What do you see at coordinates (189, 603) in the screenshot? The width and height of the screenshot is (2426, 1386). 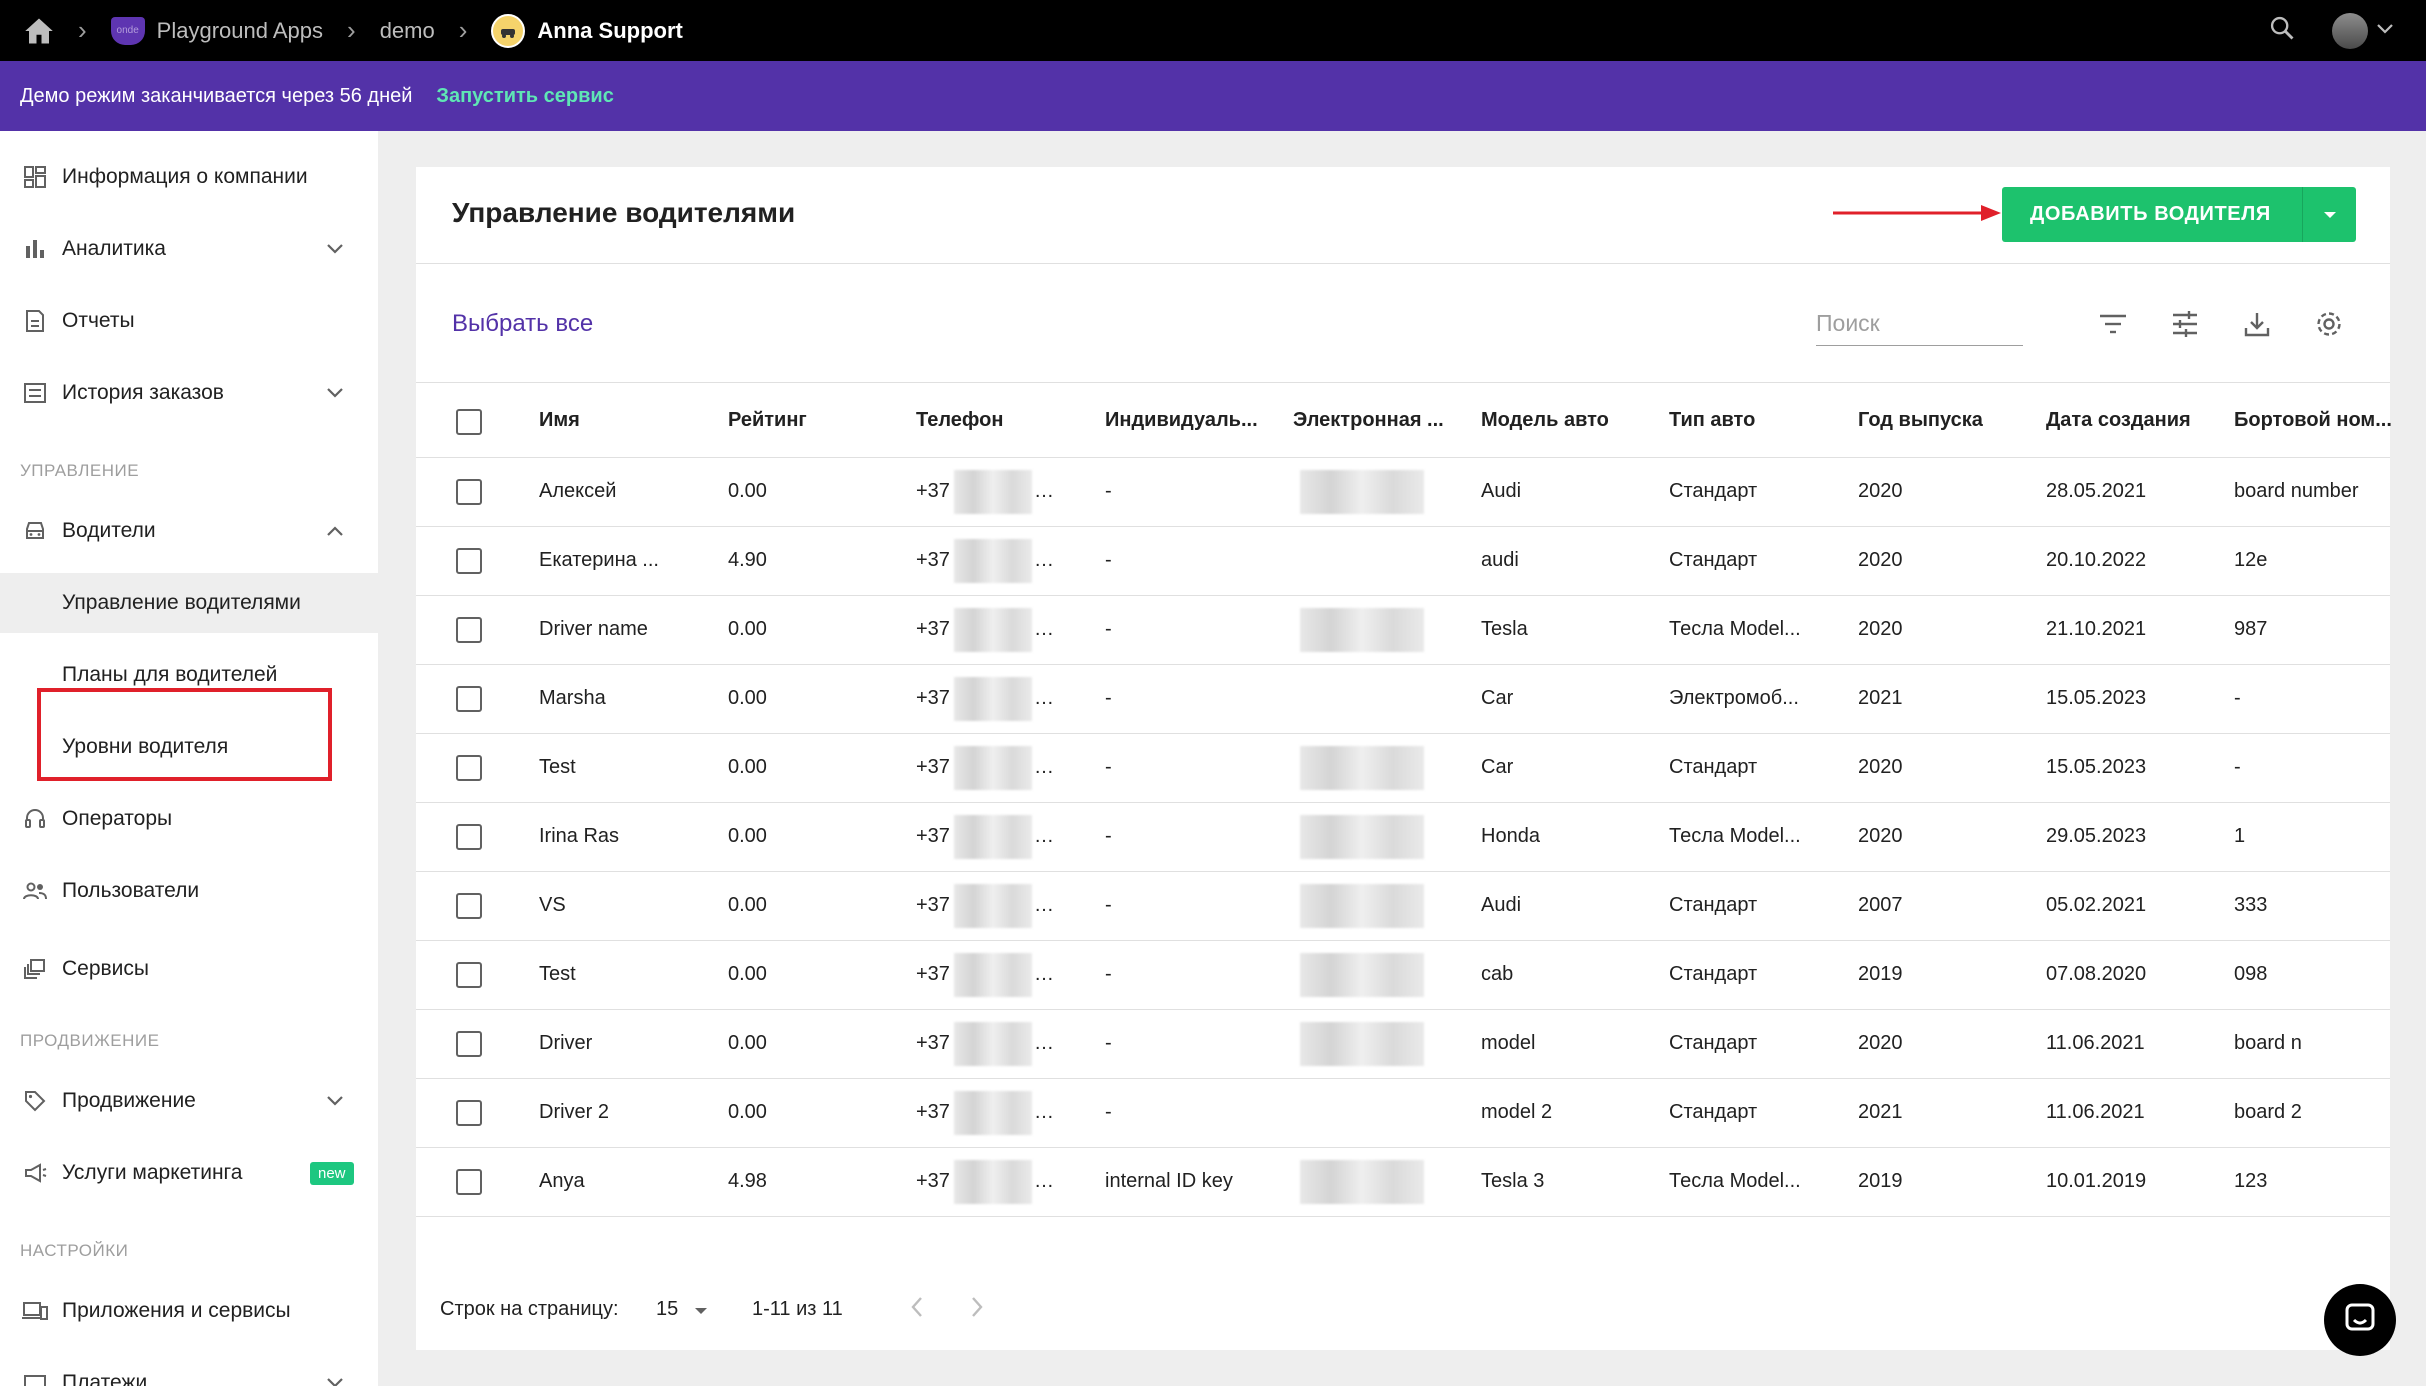 I see `sidebar-item-driver-management: Управление водителями` at bounding box center [189, 603].